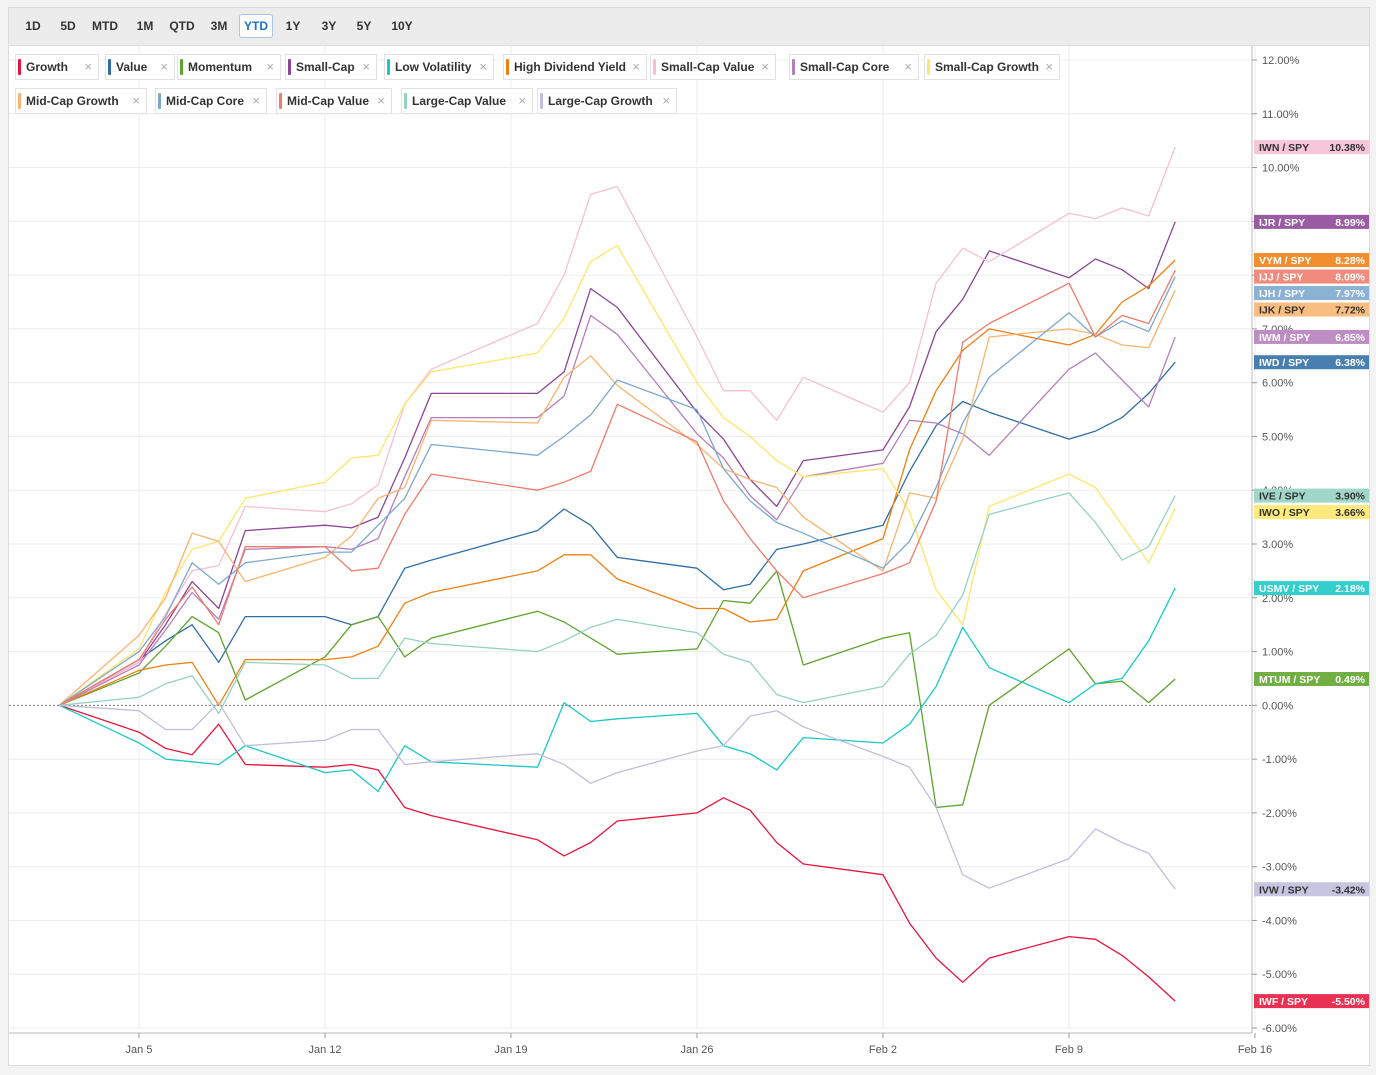 This screenshot has width=1376, height=1075. What do you see at coordinates (331, 67) in the screenshot?
I see `legend-item-small-cap: Small-Cap ×` at bounding box center [331, 67].